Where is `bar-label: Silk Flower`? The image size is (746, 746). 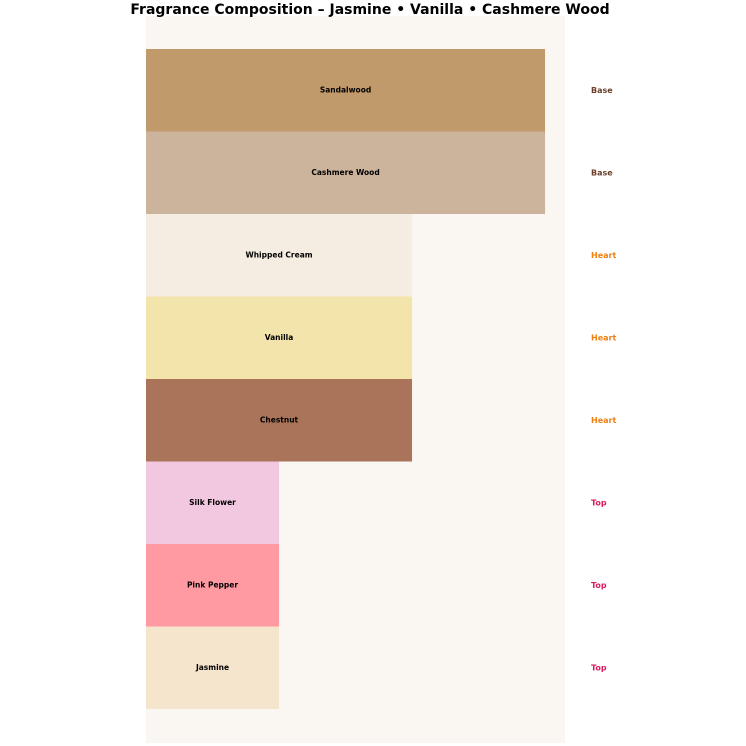
bar-label: Silk Flower is located at coordinates (212, 502).